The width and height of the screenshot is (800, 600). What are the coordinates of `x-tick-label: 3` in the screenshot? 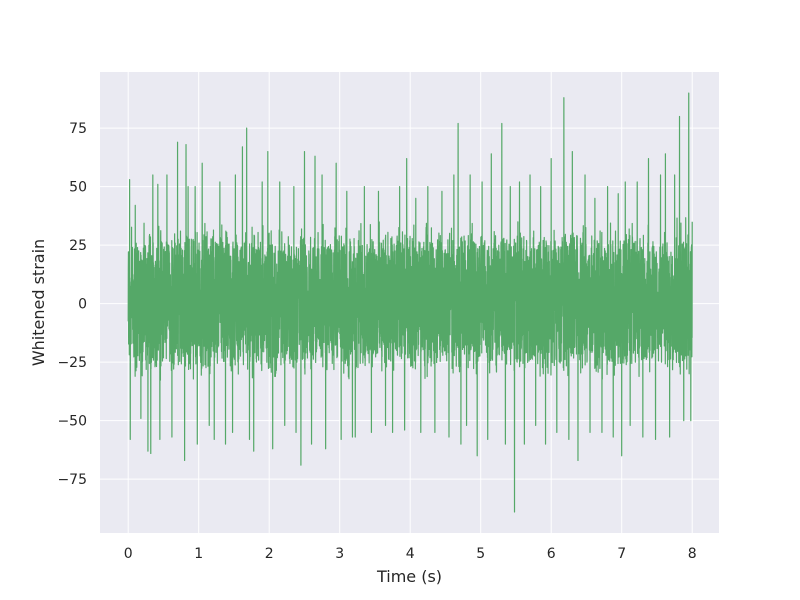 It's located at (339, 554).